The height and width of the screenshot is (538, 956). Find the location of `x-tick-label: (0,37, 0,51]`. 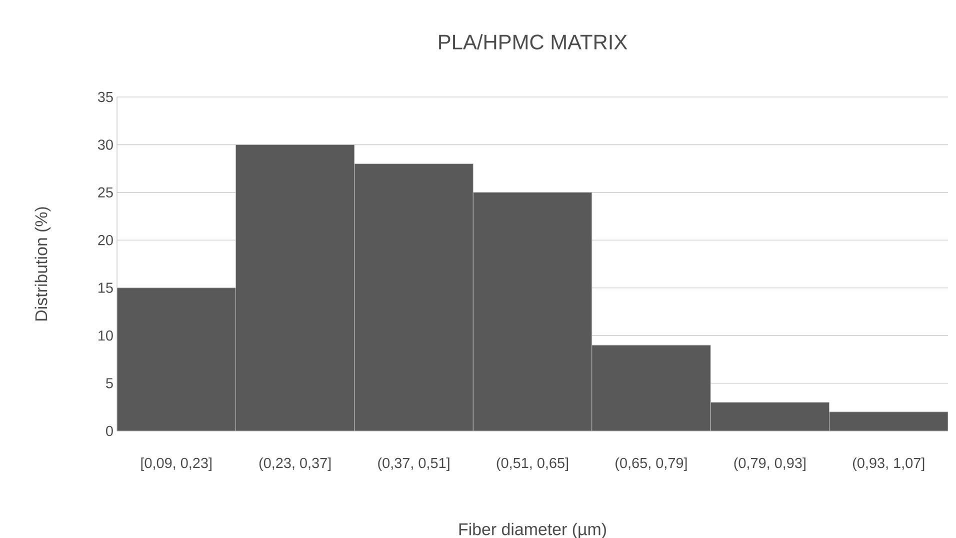

x-tick-label: (0,37, 0,51] is located at coordinates (414, 464).